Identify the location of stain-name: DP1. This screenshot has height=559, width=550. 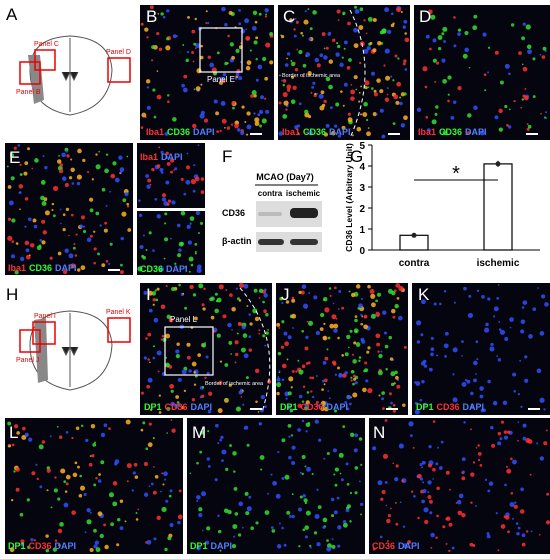
(17, 546).